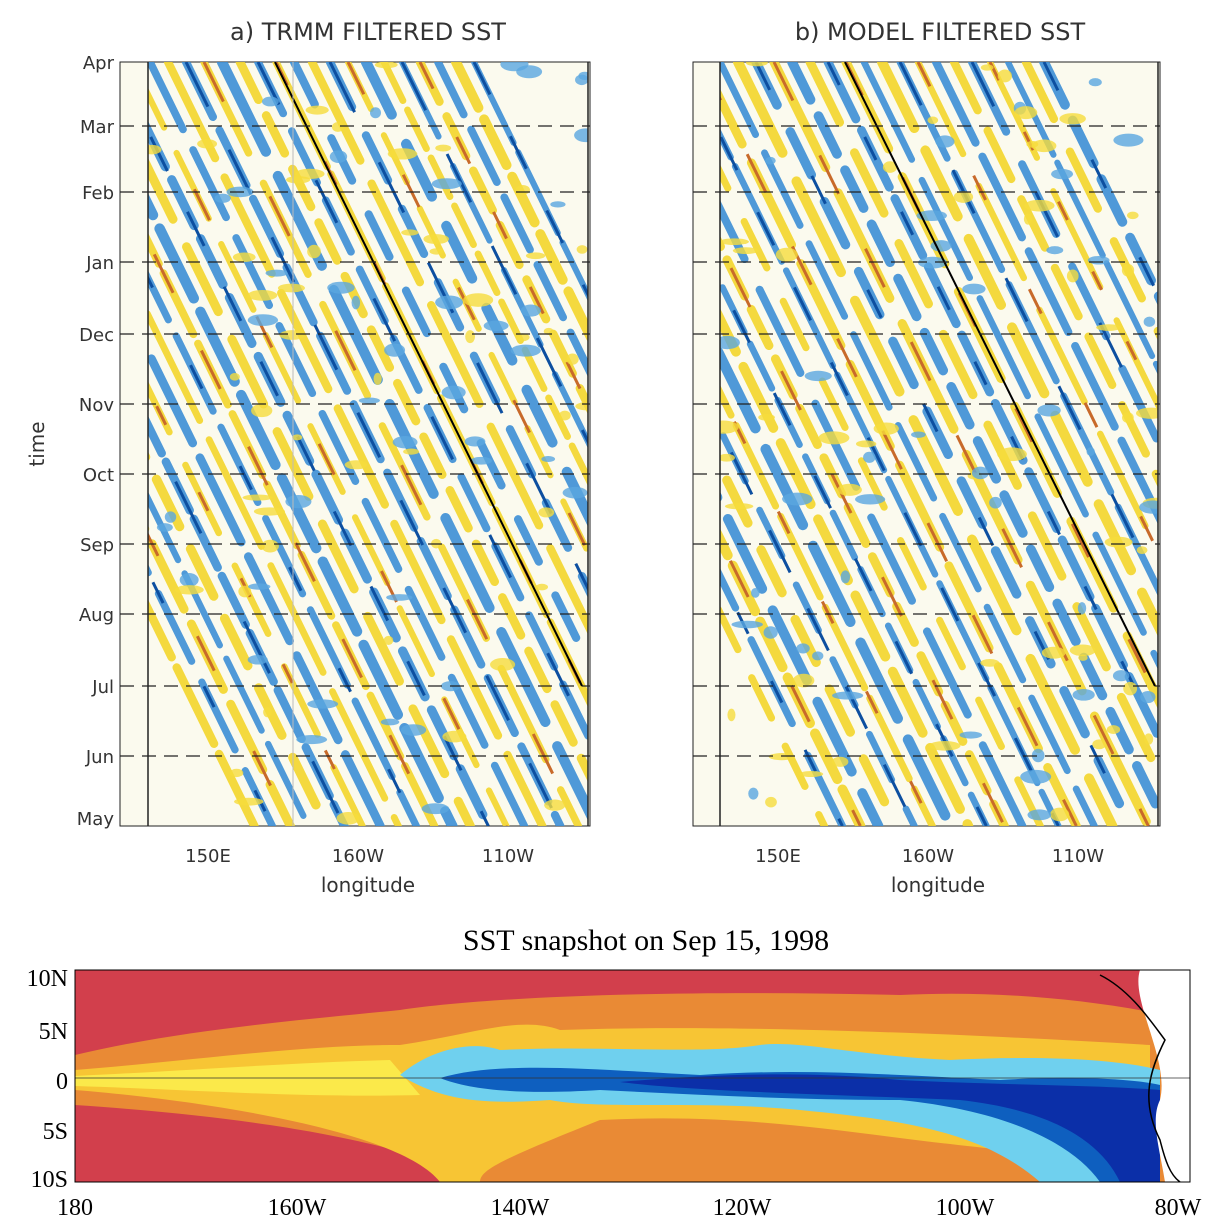 This screenshot has width=1217, height=1223. Describe the element at coordinates (742, 1208) in the screenshot. I see `x-tick-label: 120W` at that location.